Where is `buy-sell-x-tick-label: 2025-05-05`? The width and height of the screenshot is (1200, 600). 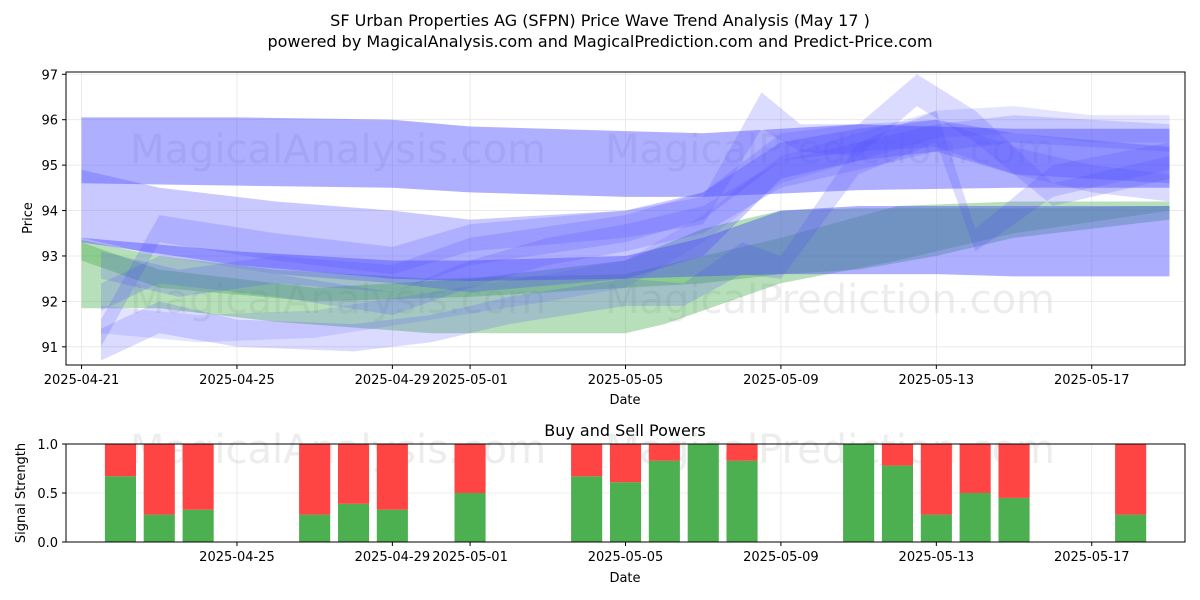 buy-sell-x-tick-label: 2025-05-05 is located at coordinates (626, 557).